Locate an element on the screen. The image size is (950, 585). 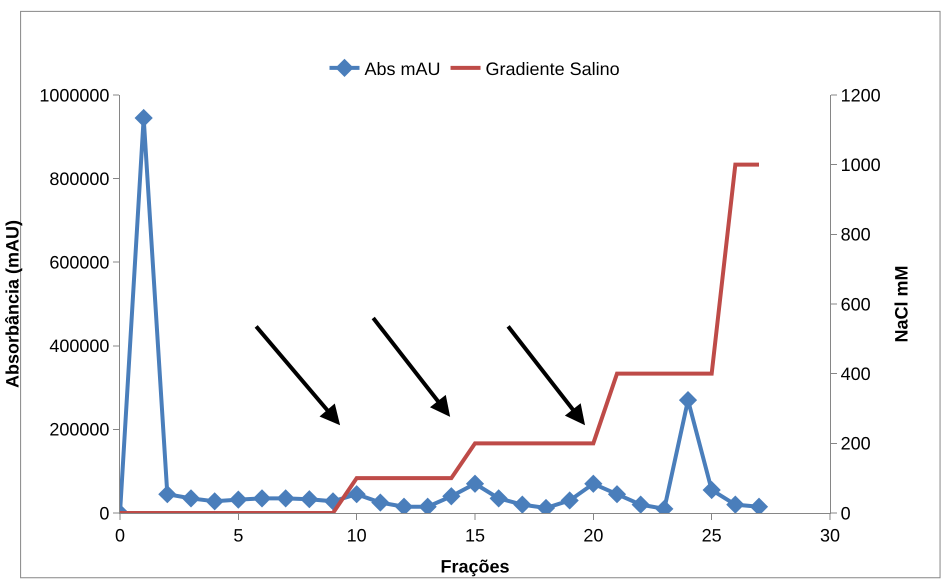
y2-tick-label: 200 is located at coordinates (855, 444).